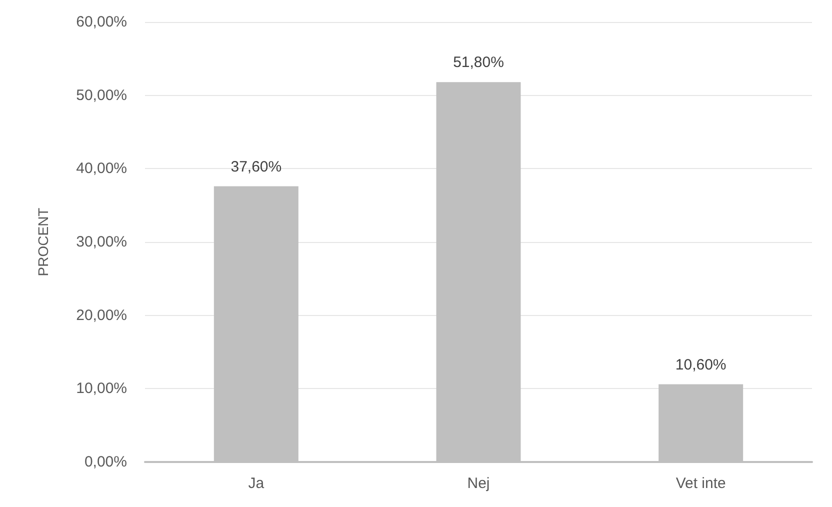 The height and width of the screenshot is (507, 832). I want to click on data-label: 51,80%, so click(478, 63).